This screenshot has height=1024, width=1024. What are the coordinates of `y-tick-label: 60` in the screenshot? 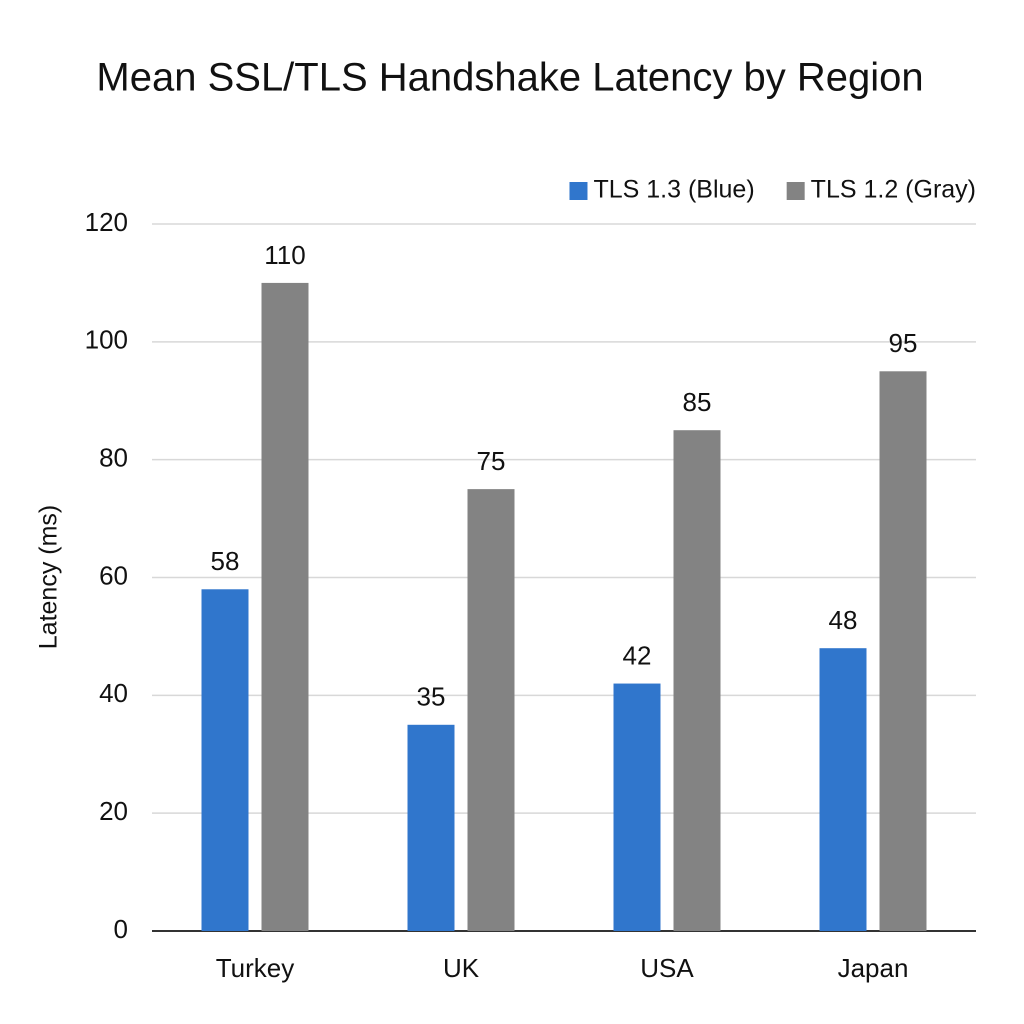 It's located at (113, 575).